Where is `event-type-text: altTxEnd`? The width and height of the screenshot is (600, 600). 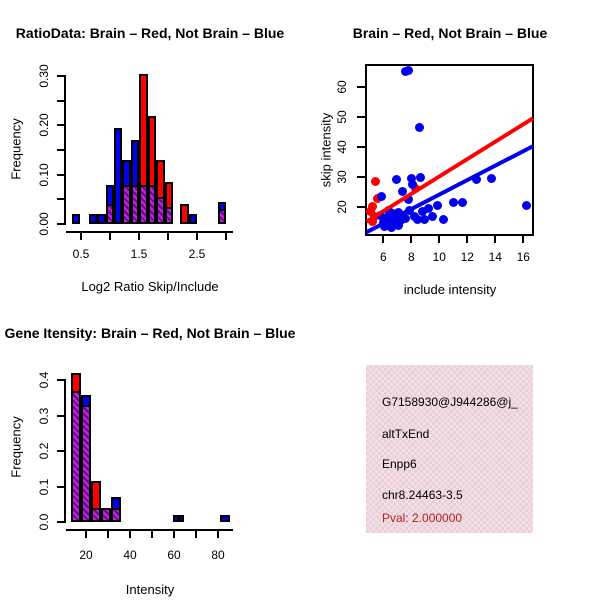
event-type-text: altTxEnd is located at coordinates (406, 434).